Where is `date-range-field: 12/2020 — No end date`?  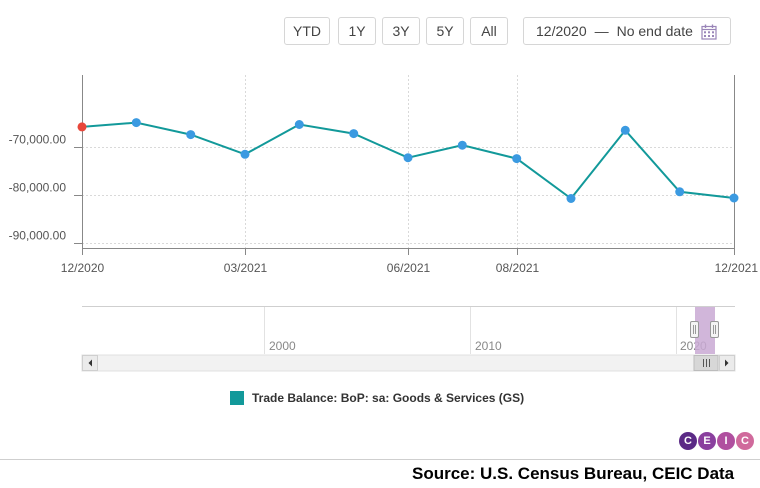
date-range-field: 12/2020 — No end date is located at coordinates (627, 31).